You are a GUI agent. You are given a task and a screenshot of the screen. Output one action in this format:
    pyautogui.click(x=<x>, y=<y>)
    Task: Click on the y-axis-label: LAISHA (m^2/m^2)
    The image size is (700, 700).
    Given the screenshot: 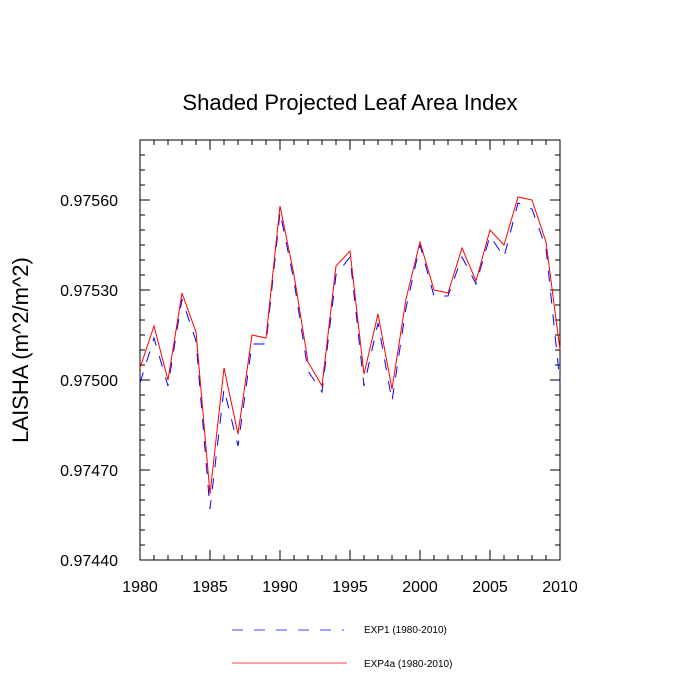 What is the action you would take?
    pyautogui.click(x=20, y=350)
    